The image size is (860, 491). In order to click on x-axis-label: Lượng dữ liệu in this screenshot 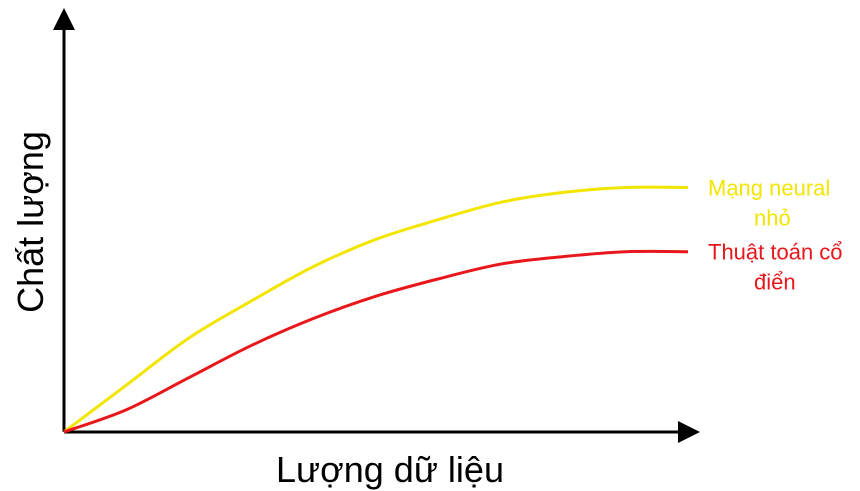, I will do `click(390, 469)`.